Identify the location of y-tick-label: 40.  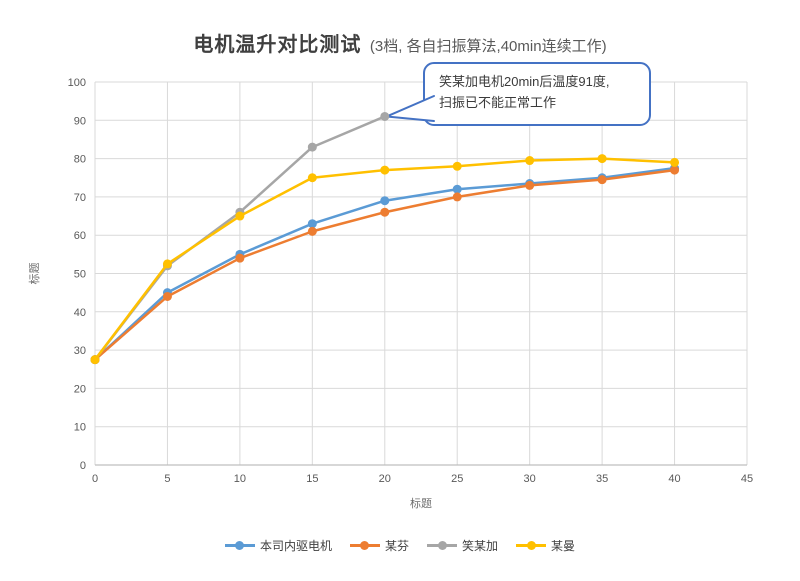
(80, 313).